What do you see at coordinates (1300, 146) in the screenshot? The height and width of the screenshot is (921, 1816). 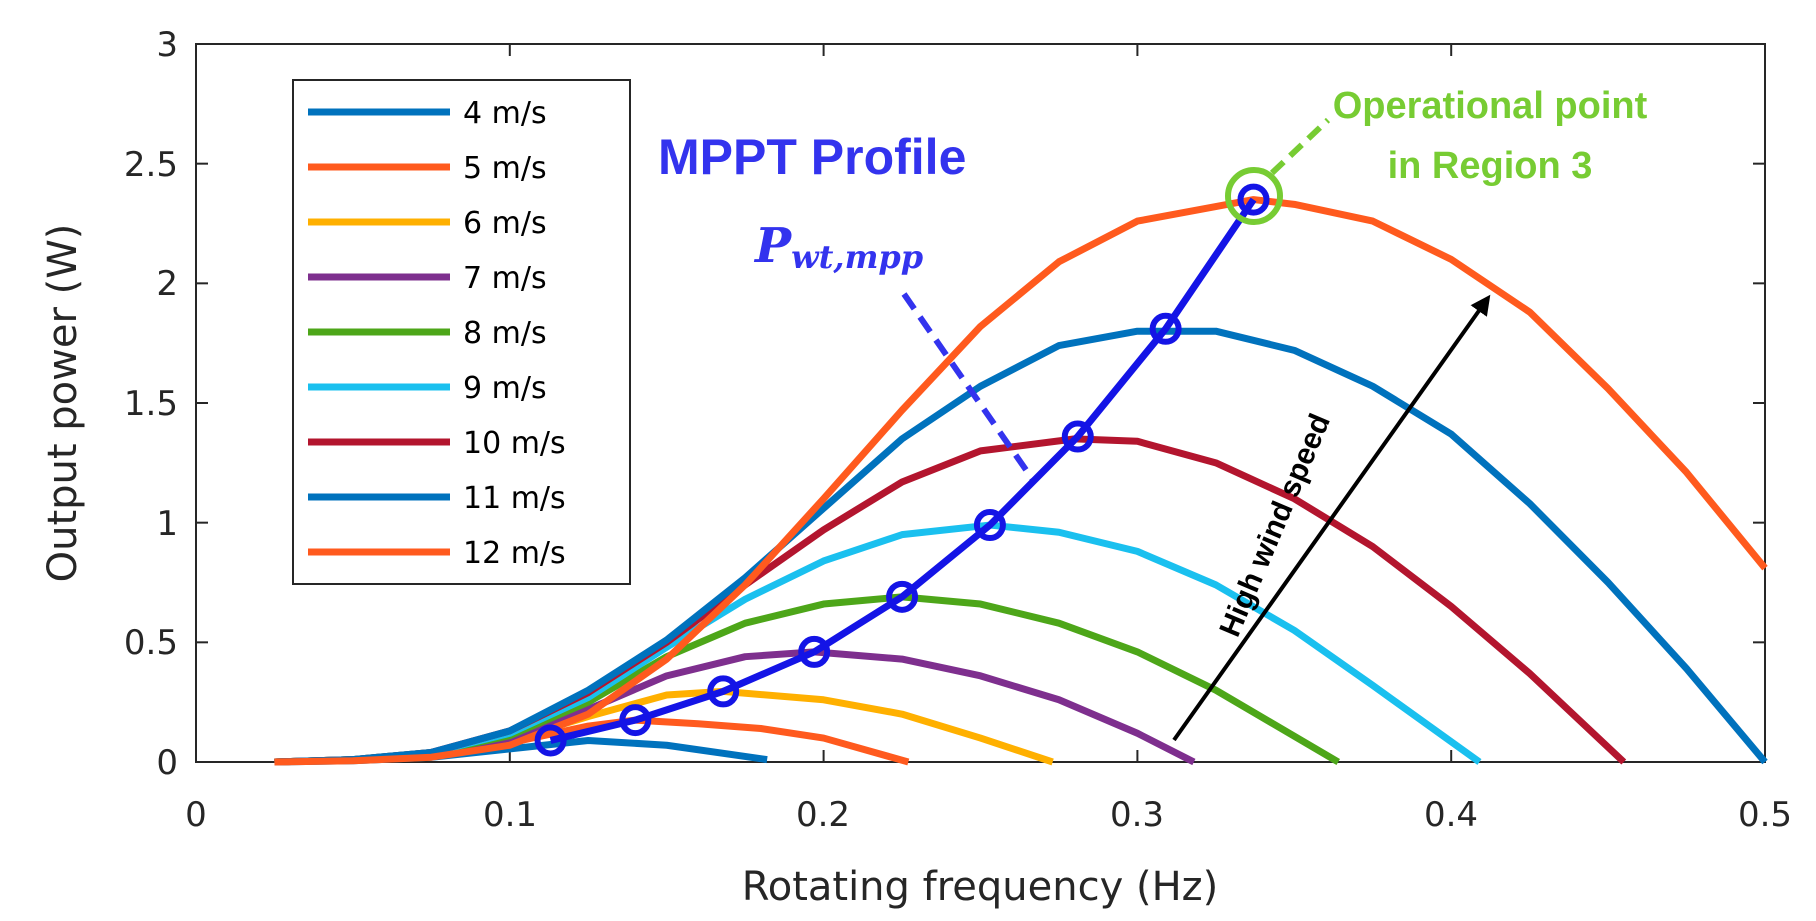 I see `operational-point-leader` at bounding box center [1300, 146].